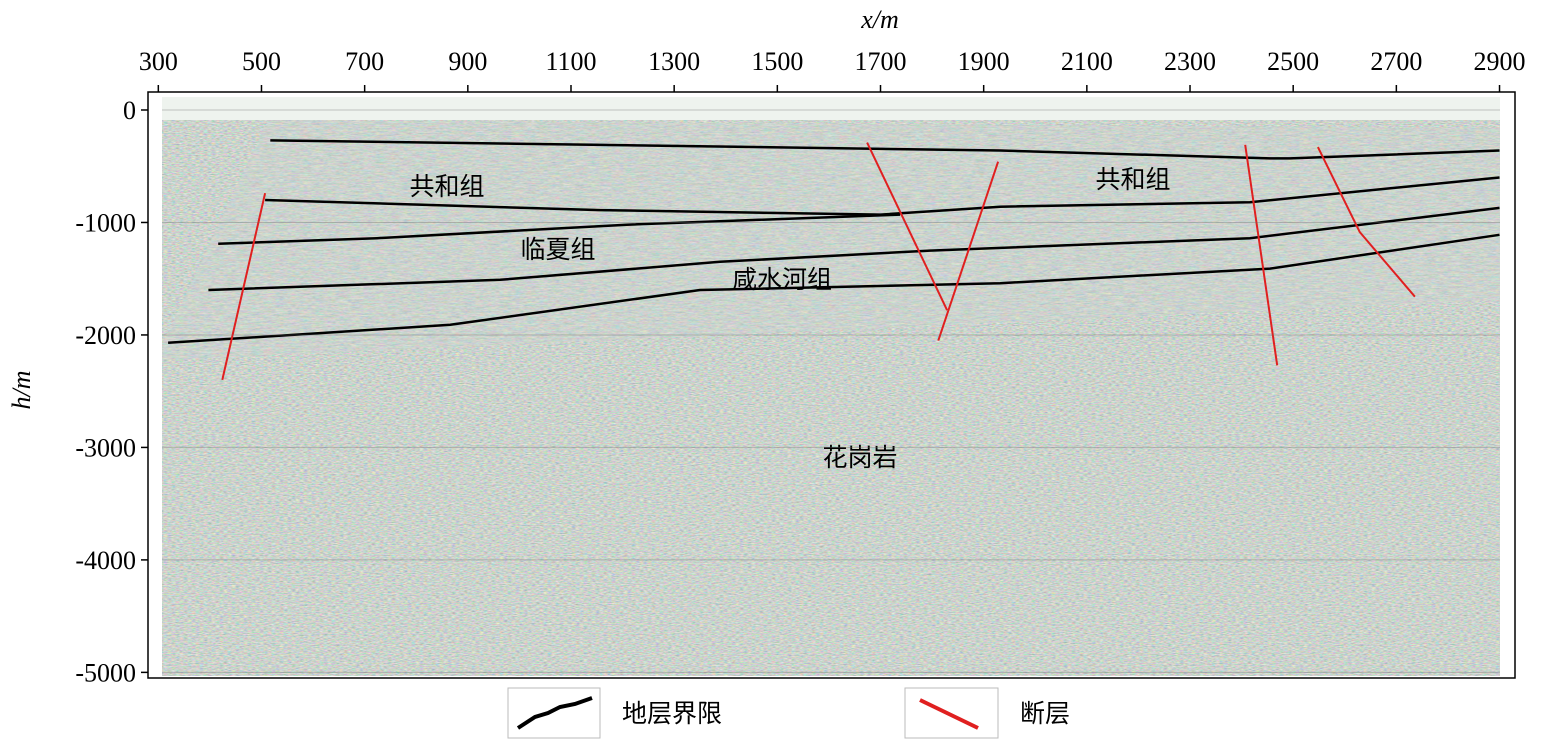 Image resolution: width=1545 pixels, height=753 pixels. I want to click on legend-box, so click(554, 713).